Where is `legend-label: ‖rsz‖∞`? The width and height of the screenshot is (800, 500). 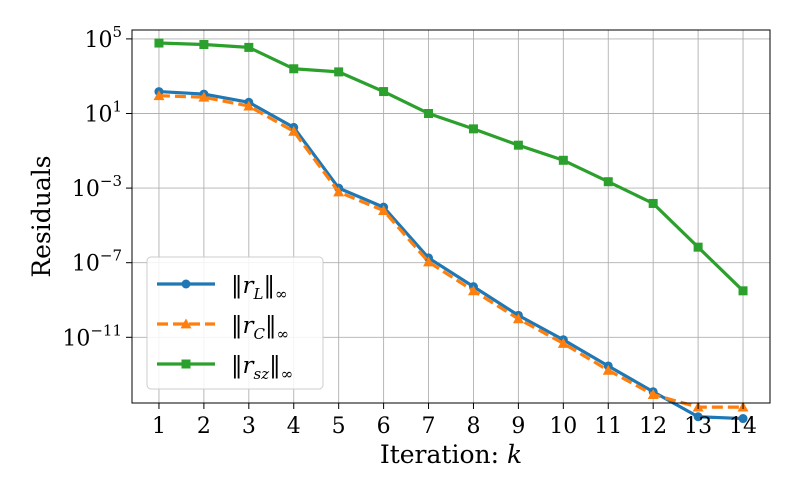
legend-label: ‖rsz‖∞ is located at coordinates (262, 368).